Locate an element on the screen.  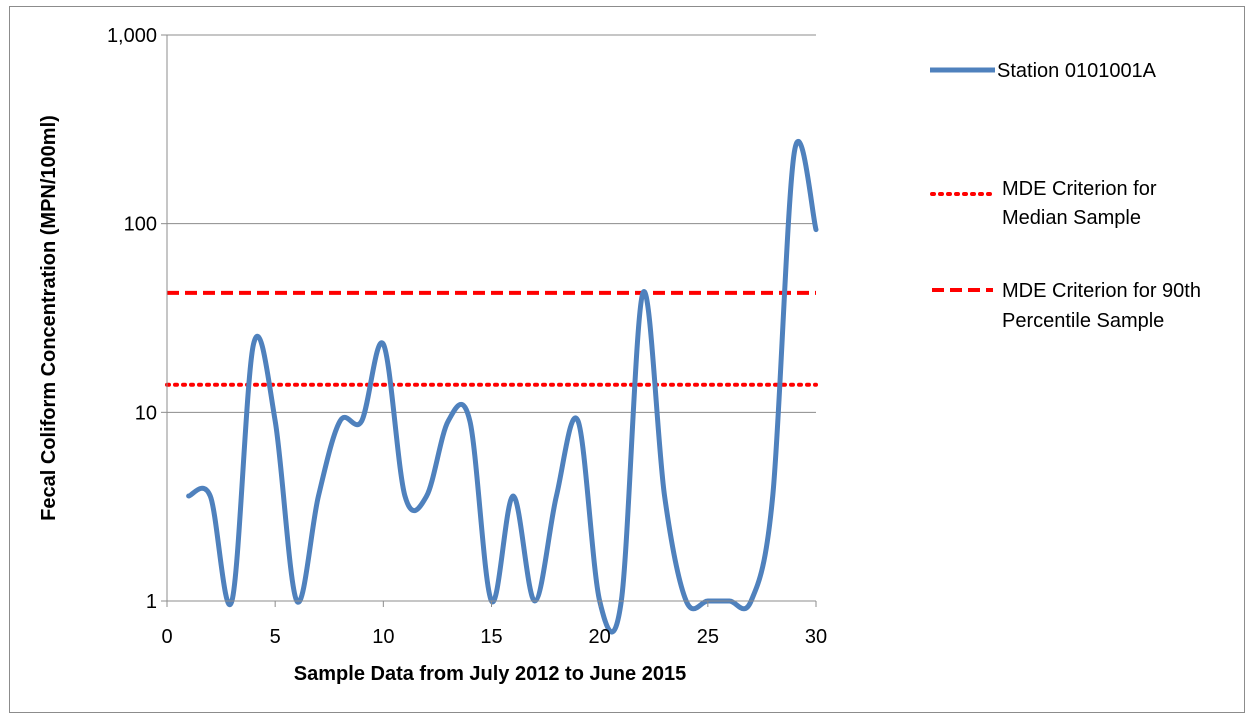
legend-label-station: Station 0101001A is located at coordinates (1077, 71).